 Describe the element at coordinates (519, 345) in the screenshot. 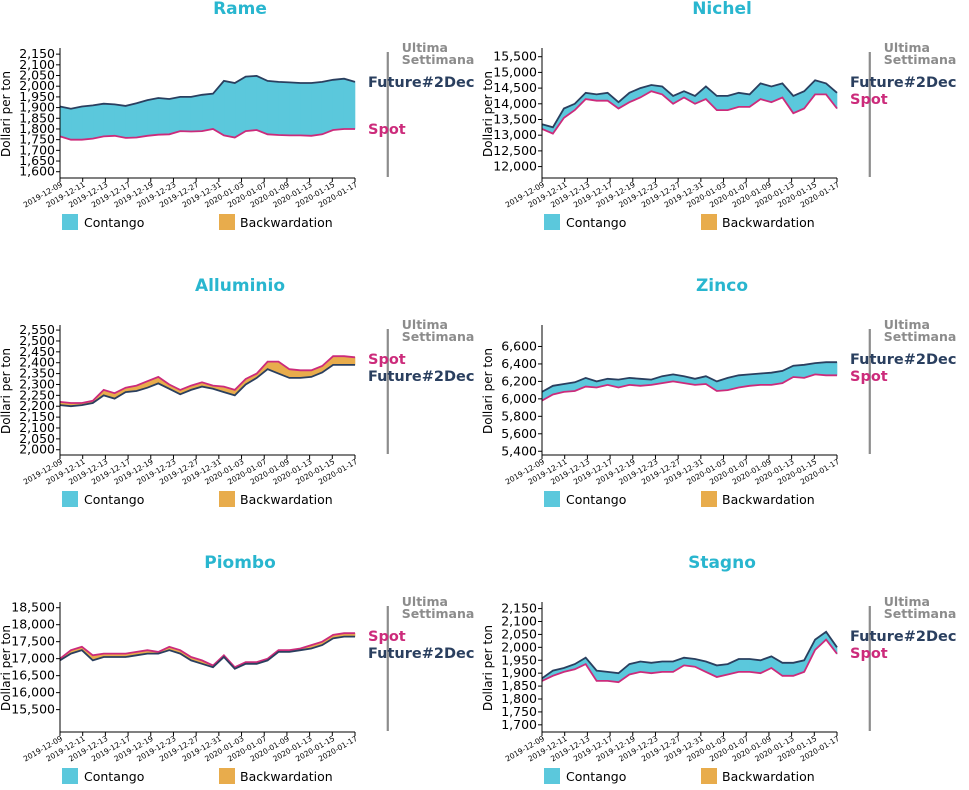

I see `y-tick-label: 6,600` at that location.